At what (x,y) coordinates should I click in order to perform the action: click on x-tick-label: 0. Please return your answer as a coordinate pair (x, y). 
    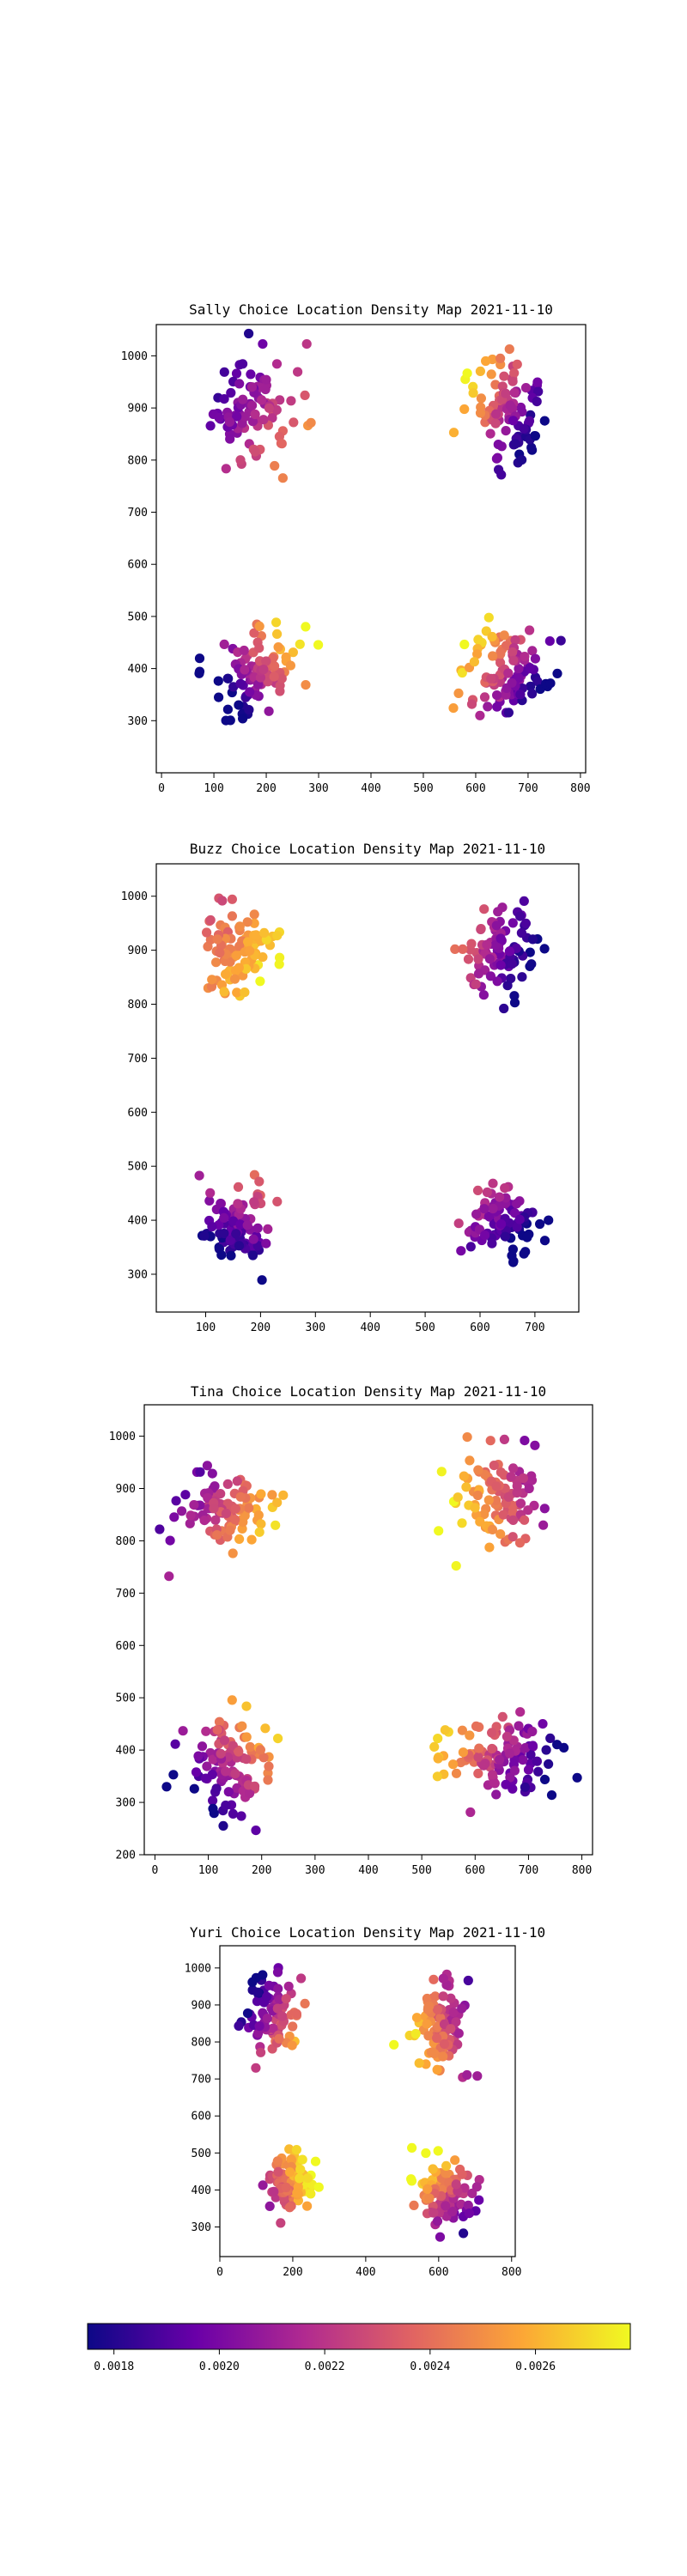
    Looking at the image, I should click on (219, 2273).